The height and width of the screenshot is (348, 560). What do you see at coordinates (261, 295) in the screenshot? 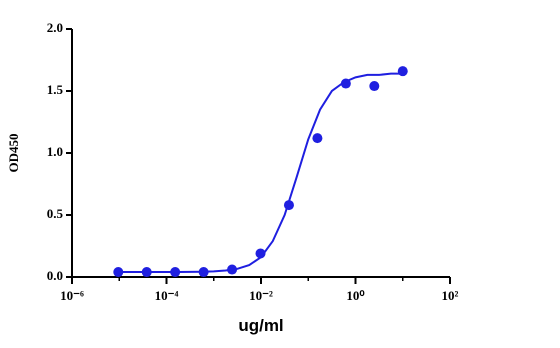
I see `x-tick-label: 10⁻²` at bounding box center [261, 295].